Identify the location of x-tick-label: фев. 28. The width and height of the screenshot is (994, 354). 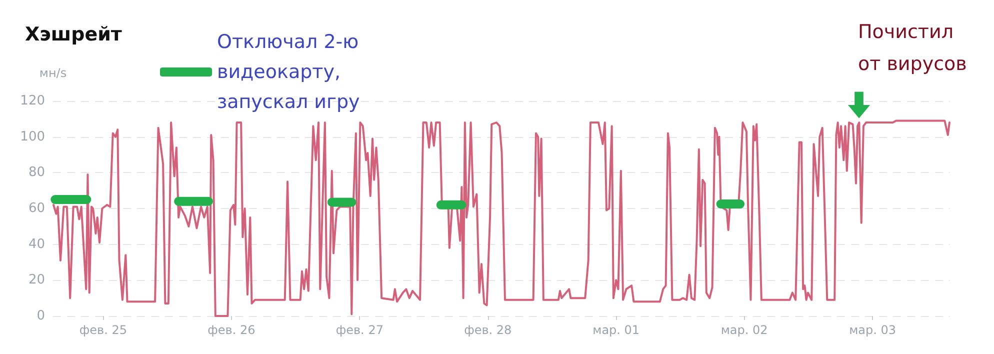
(488, 330).